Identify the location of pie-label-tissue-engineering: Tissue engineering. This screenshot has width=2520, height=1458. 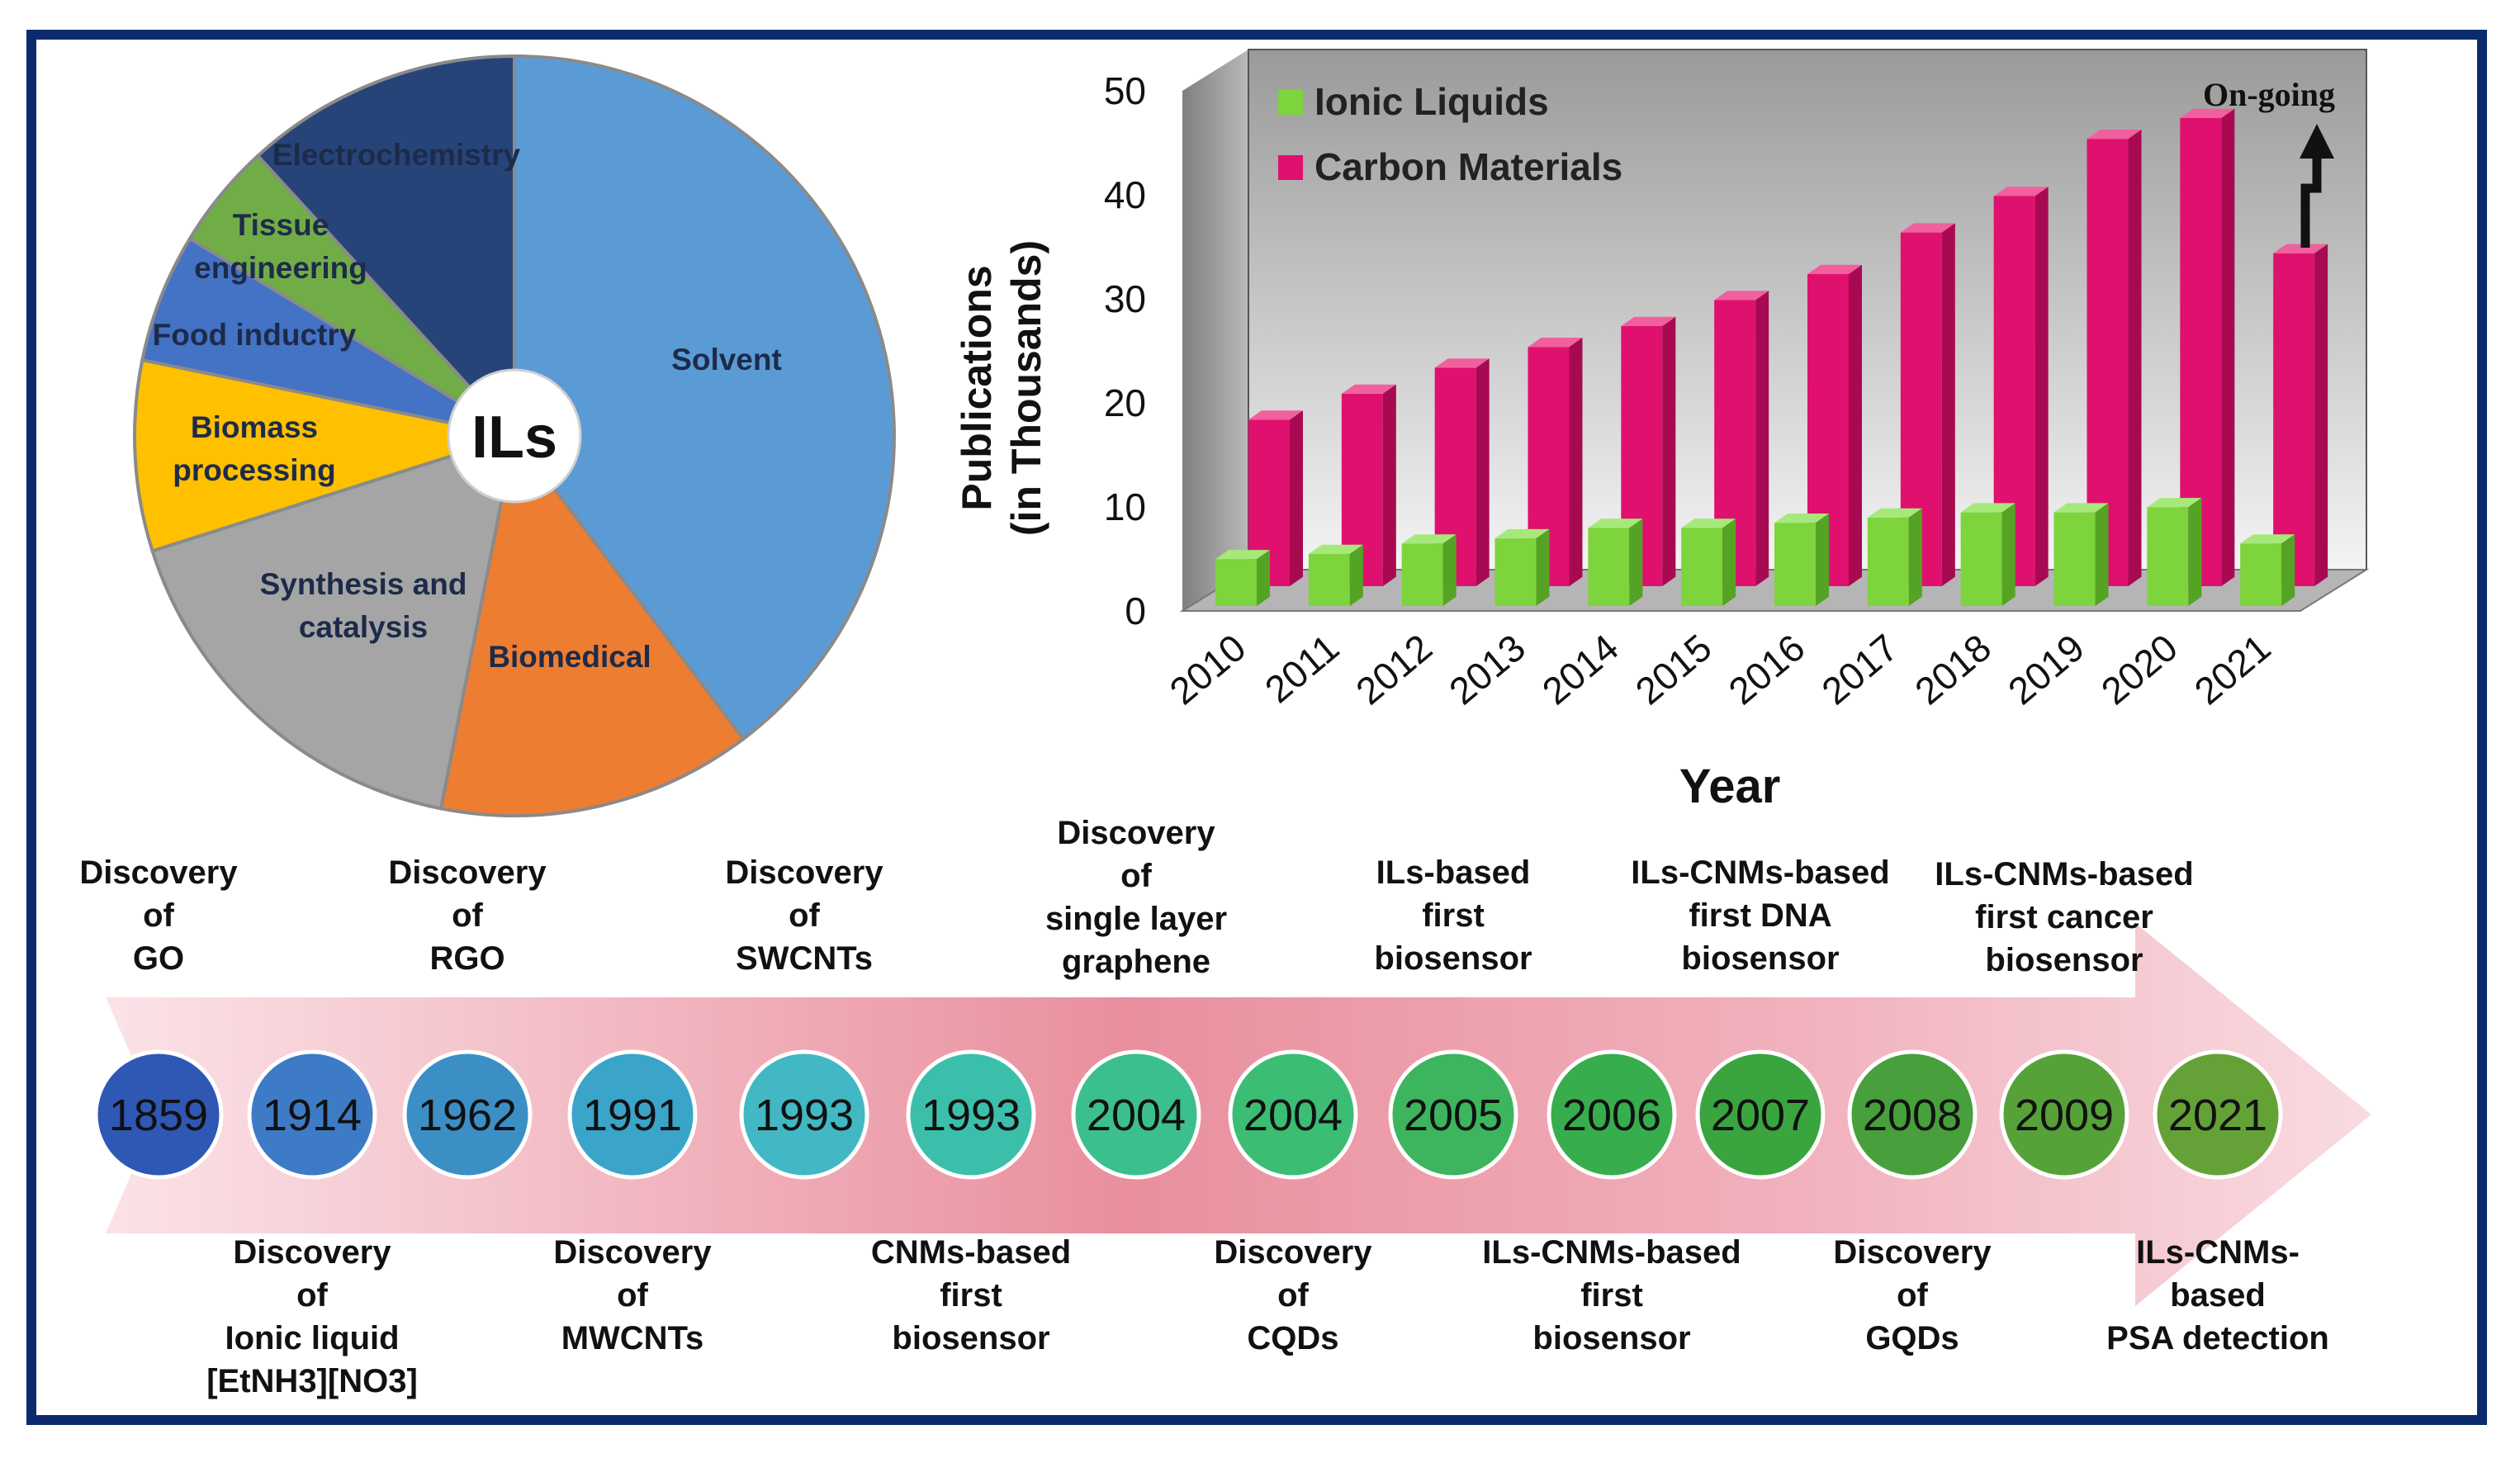
(280, 246).